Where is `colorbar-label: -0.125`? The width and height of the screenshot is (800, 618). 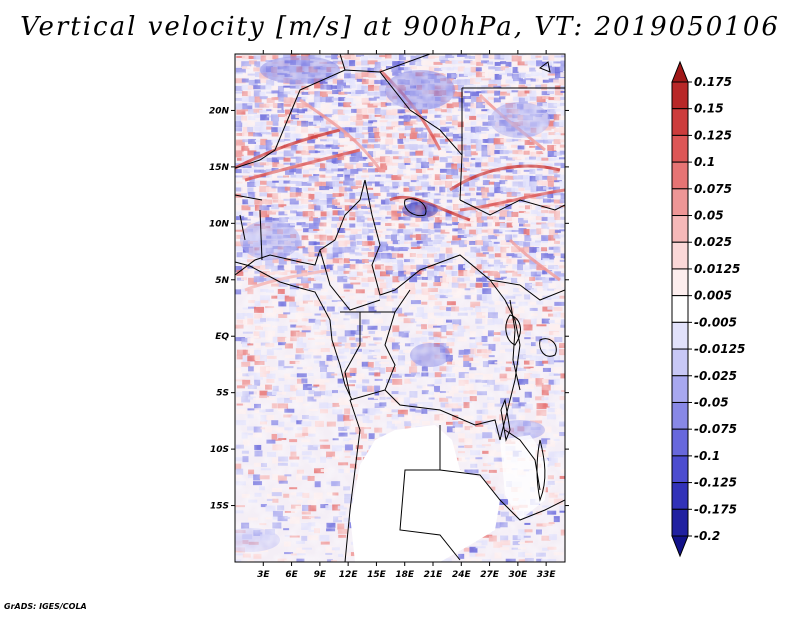
colorbar-label: -0.125 is located at coordinates (715, 483).